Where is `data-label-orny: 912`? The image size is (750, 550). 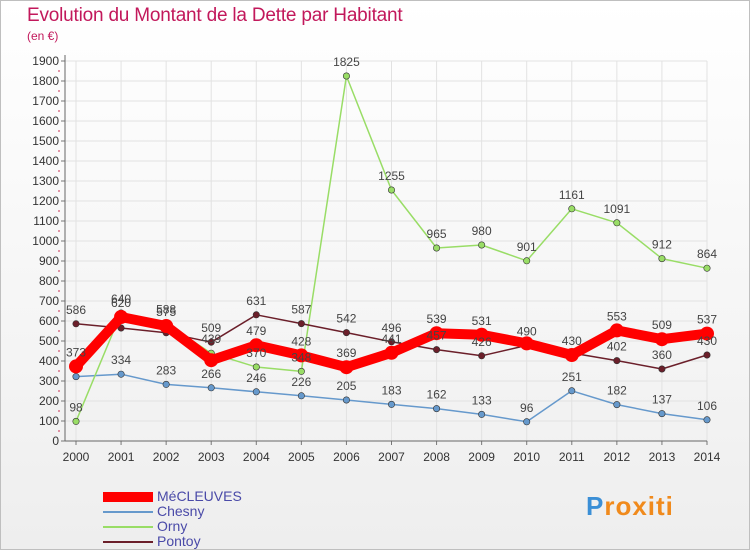
data-label-orny: 912 is located at coordinates (662, 245).